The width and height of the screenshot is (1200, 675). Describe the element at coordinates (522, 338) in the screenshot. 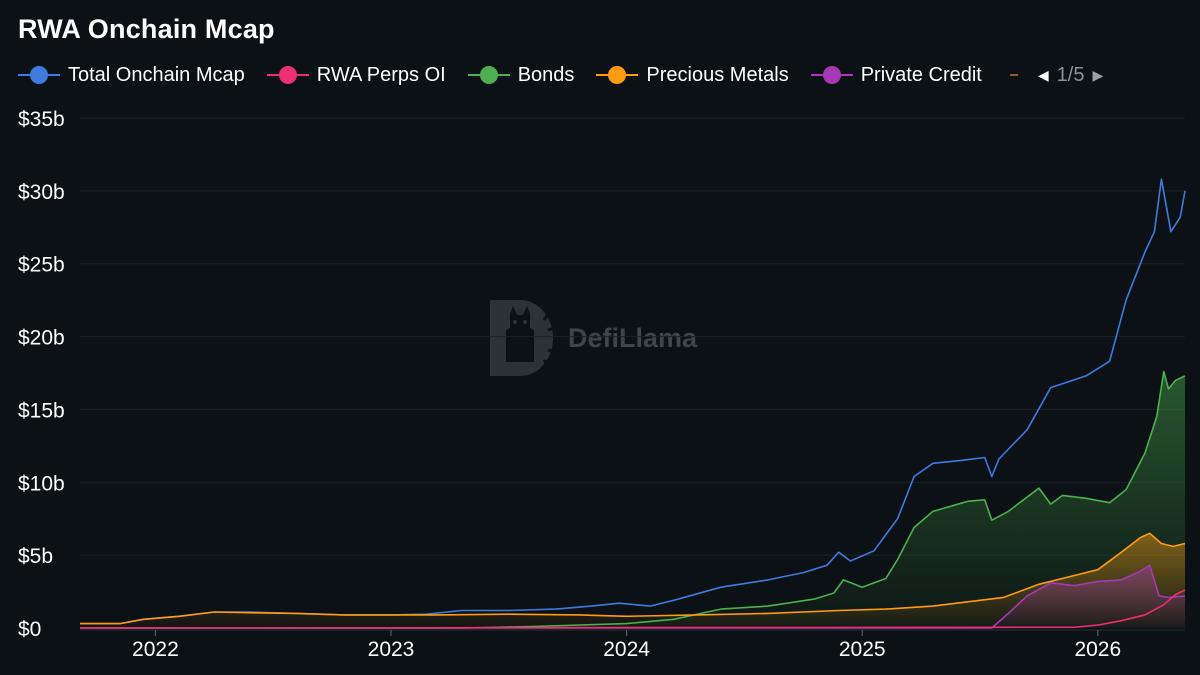

I see `llama-logo-icon` at that location.